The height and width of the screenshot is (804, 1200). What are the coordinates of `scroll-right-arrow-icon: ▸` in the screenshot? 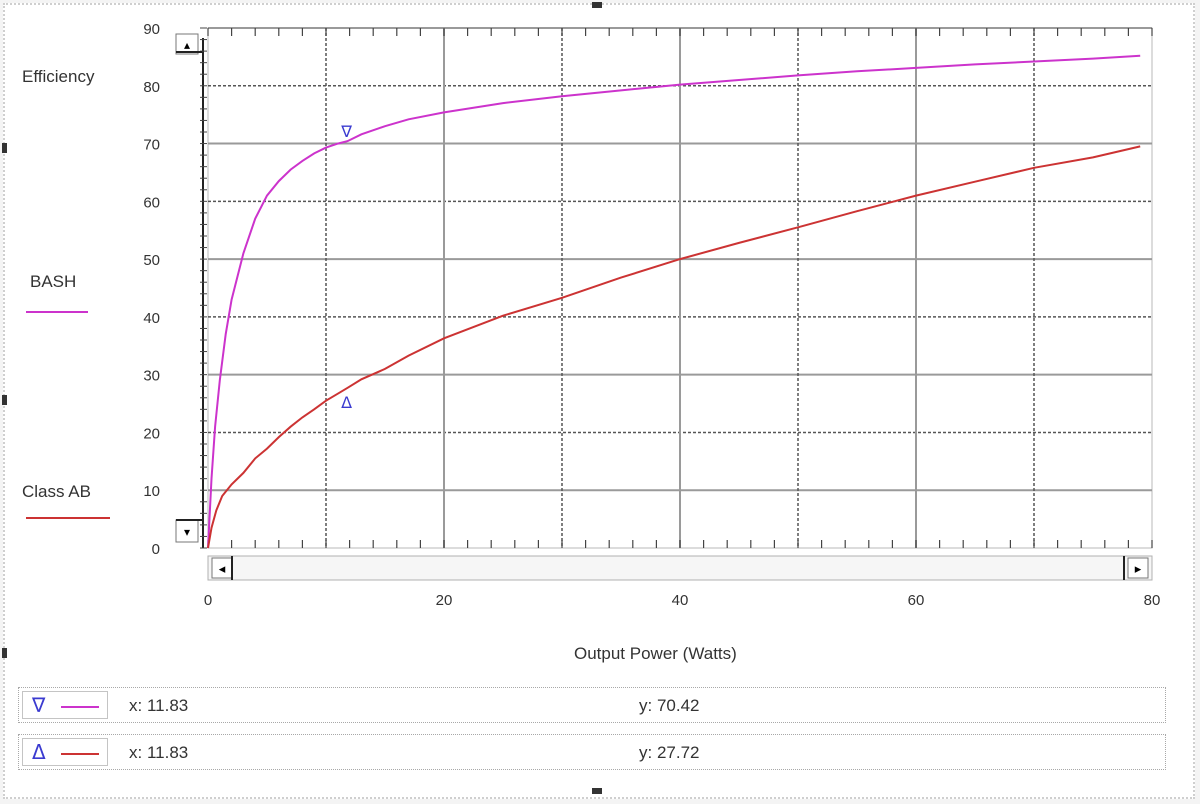 It's located at (1138, 568).